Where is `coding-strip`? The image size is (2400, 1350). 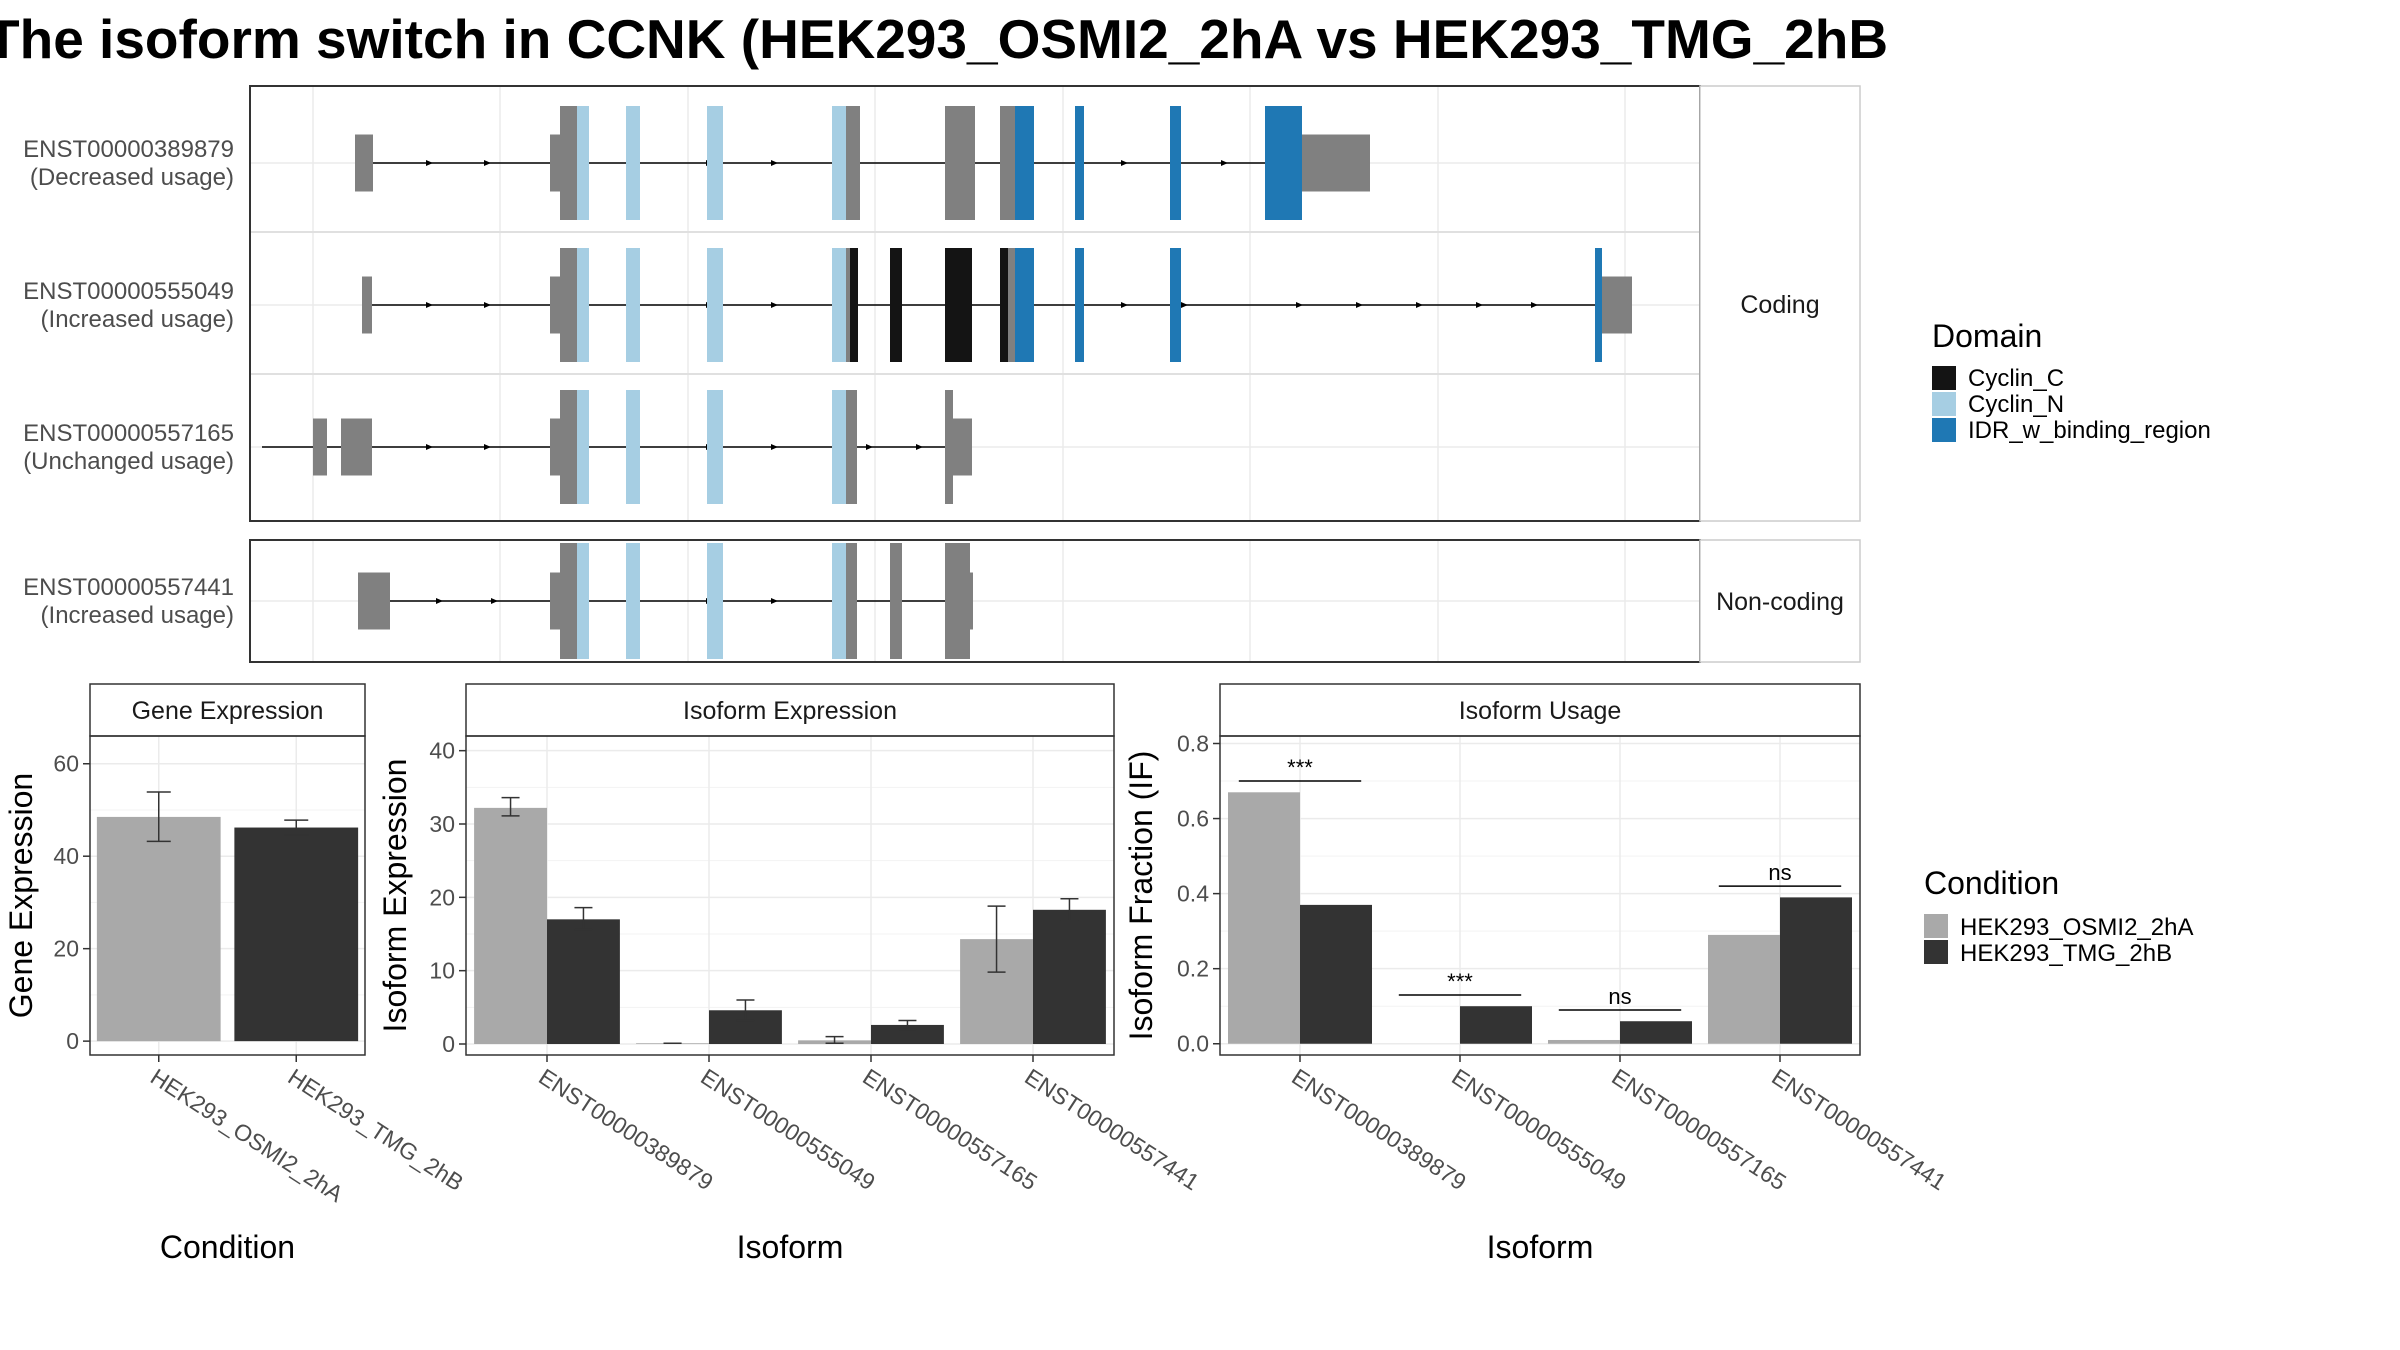
coding-strip is located at coordinates (1780, 303).